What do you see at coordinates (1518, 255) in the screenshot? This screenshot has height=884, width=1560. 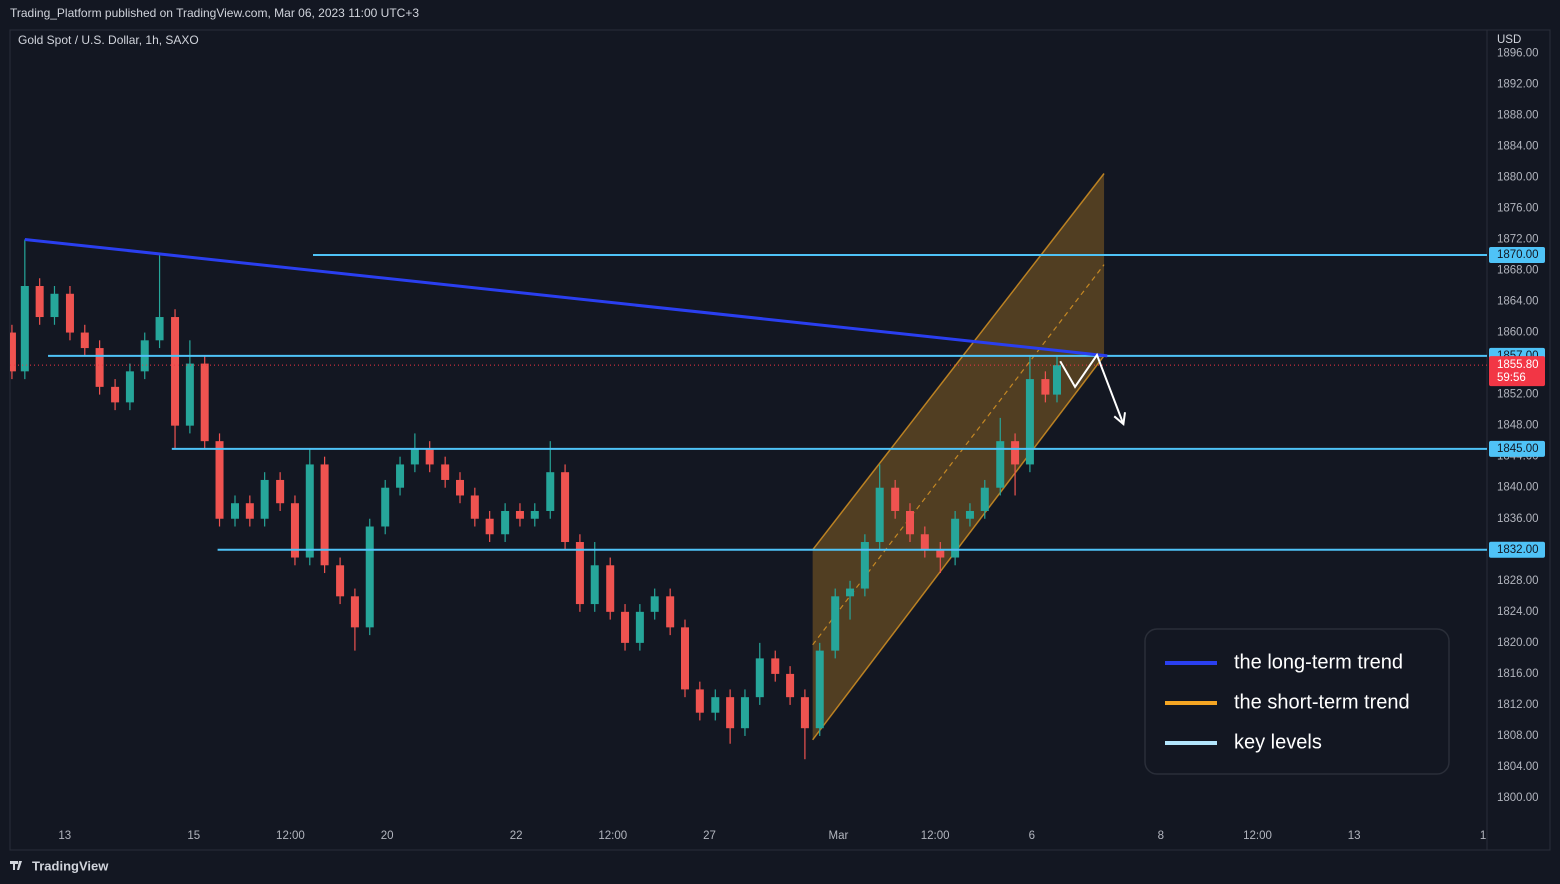 I see `level-price-label: 1870.00` at bounding box center [1518, 255].